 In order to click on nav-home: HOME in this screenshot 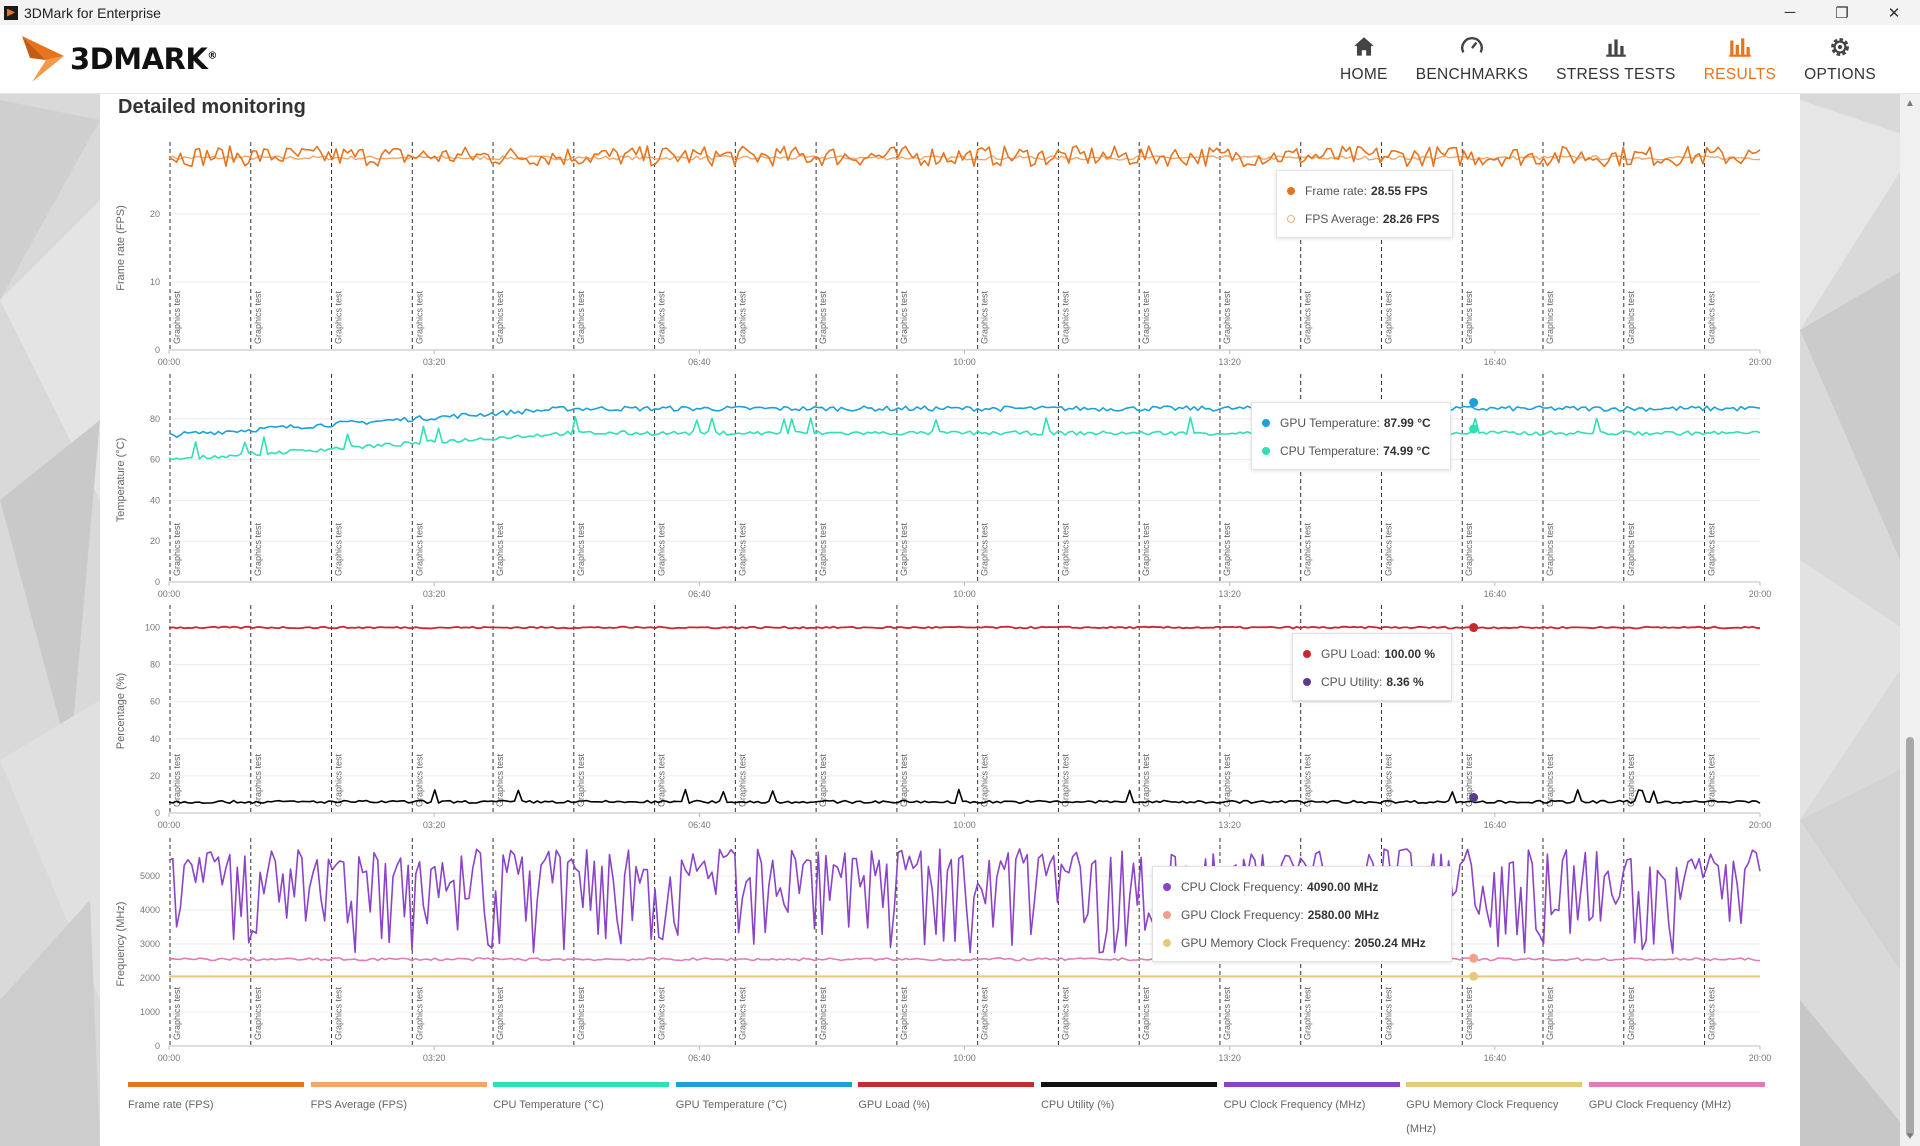, I will do `click(1364, 59)`.